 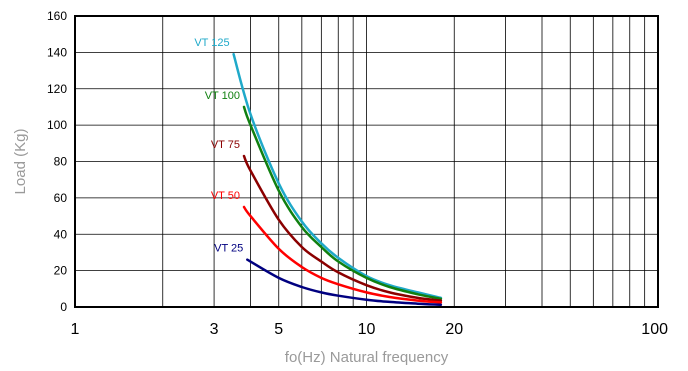 What do you see at coordinates (63, 307) in the screenshot?
I see `y-tick-label: 0` at bounding box center [63, 307].